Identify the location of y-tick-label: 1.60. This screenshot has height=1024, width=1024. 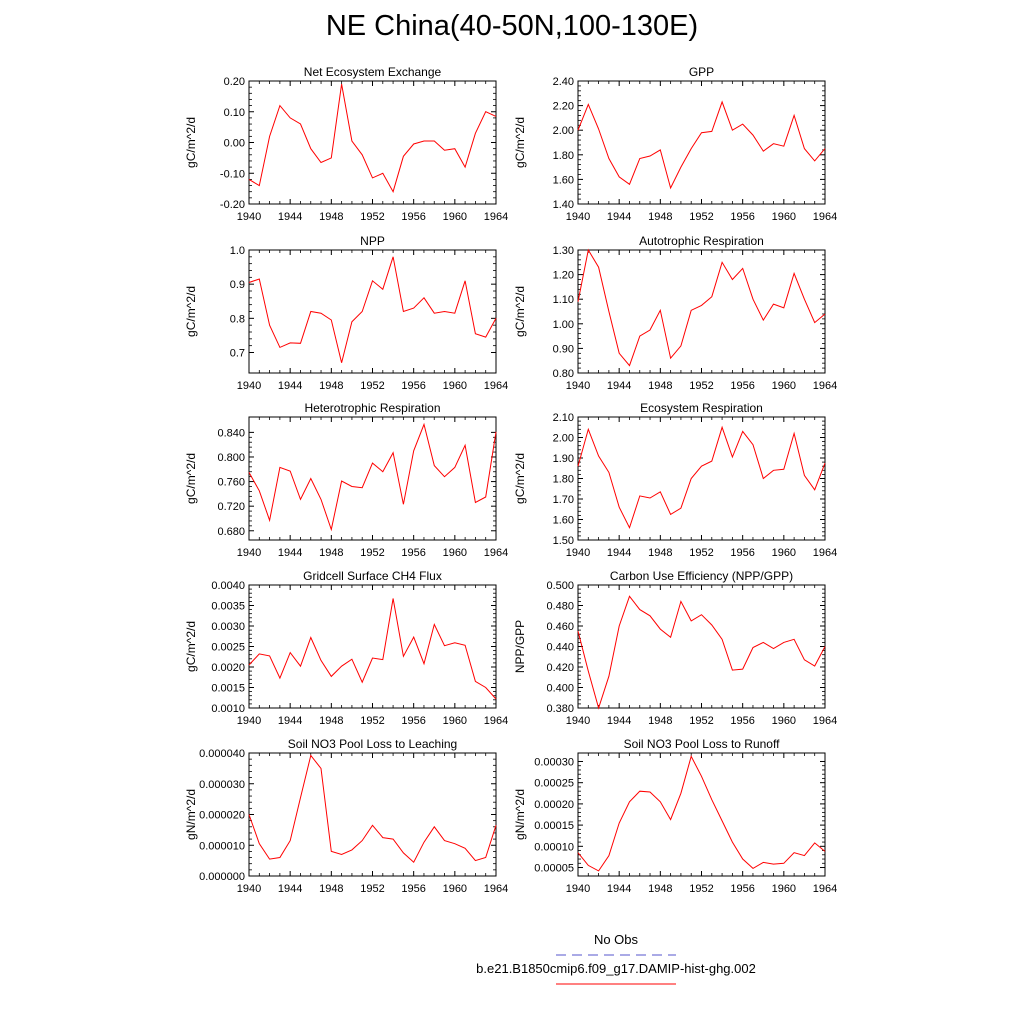
(563, 180).